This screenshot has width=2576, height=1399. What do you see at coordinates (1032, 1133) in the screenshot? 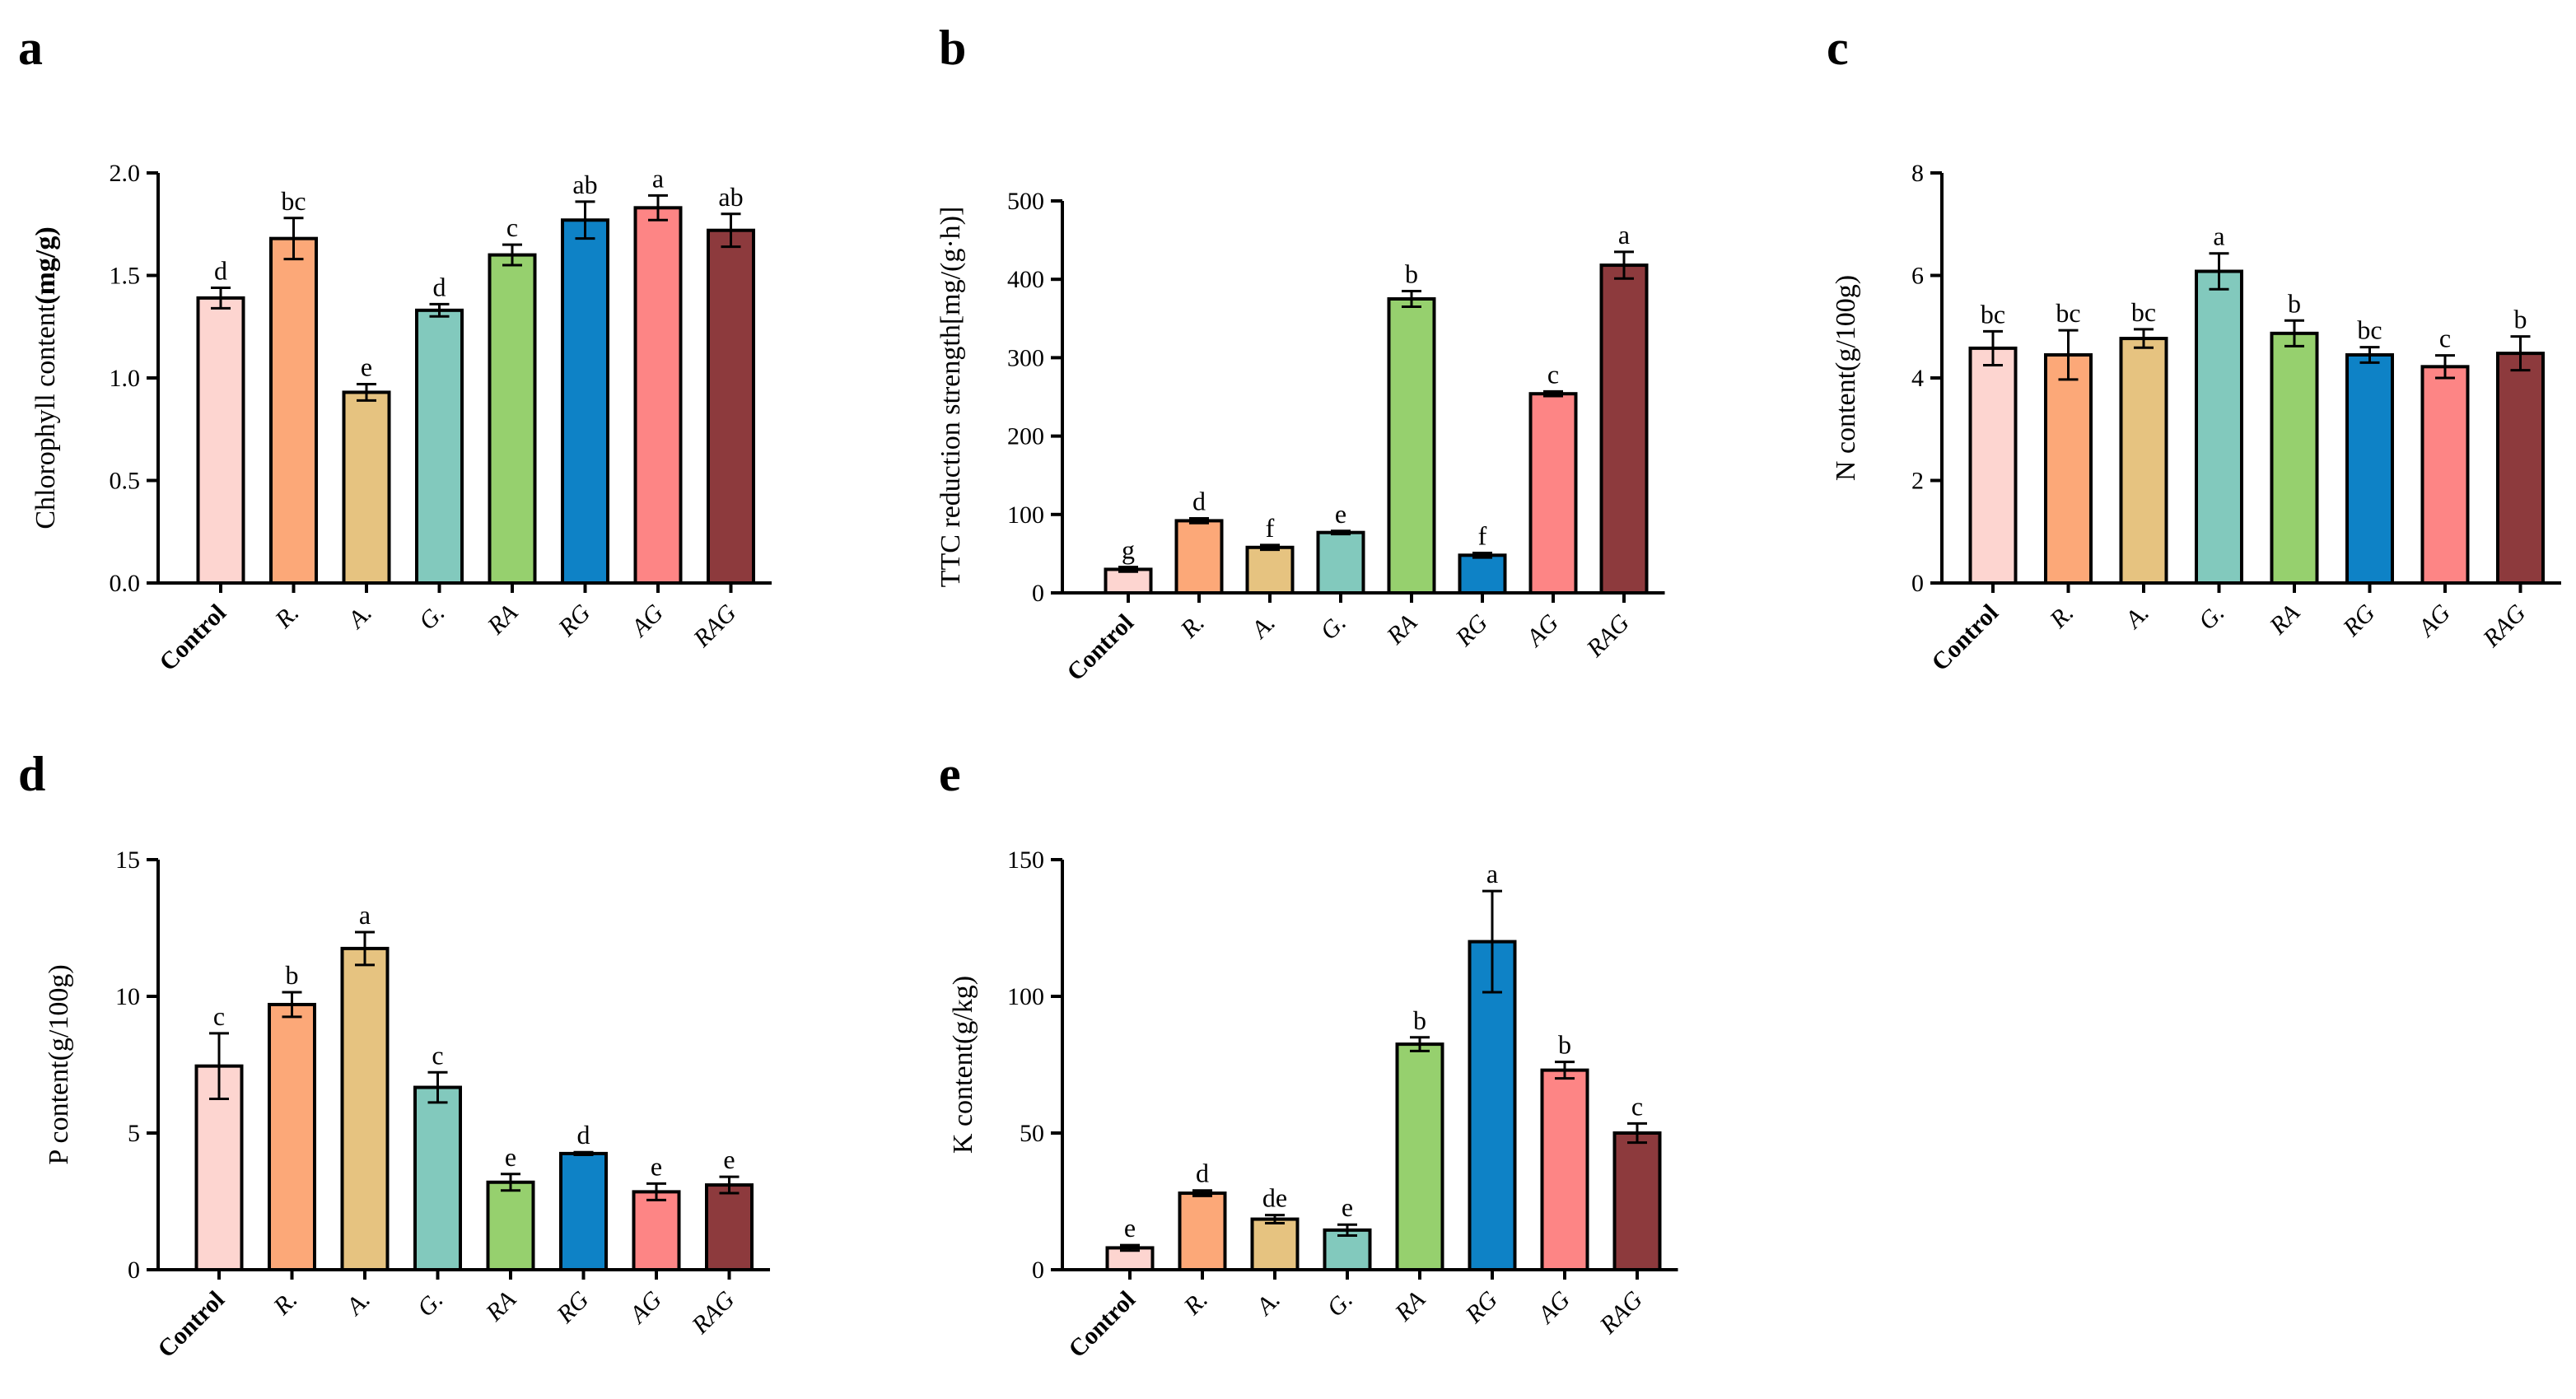
I see `y-tick-label: 50` at bounding box center [1032, 1133].